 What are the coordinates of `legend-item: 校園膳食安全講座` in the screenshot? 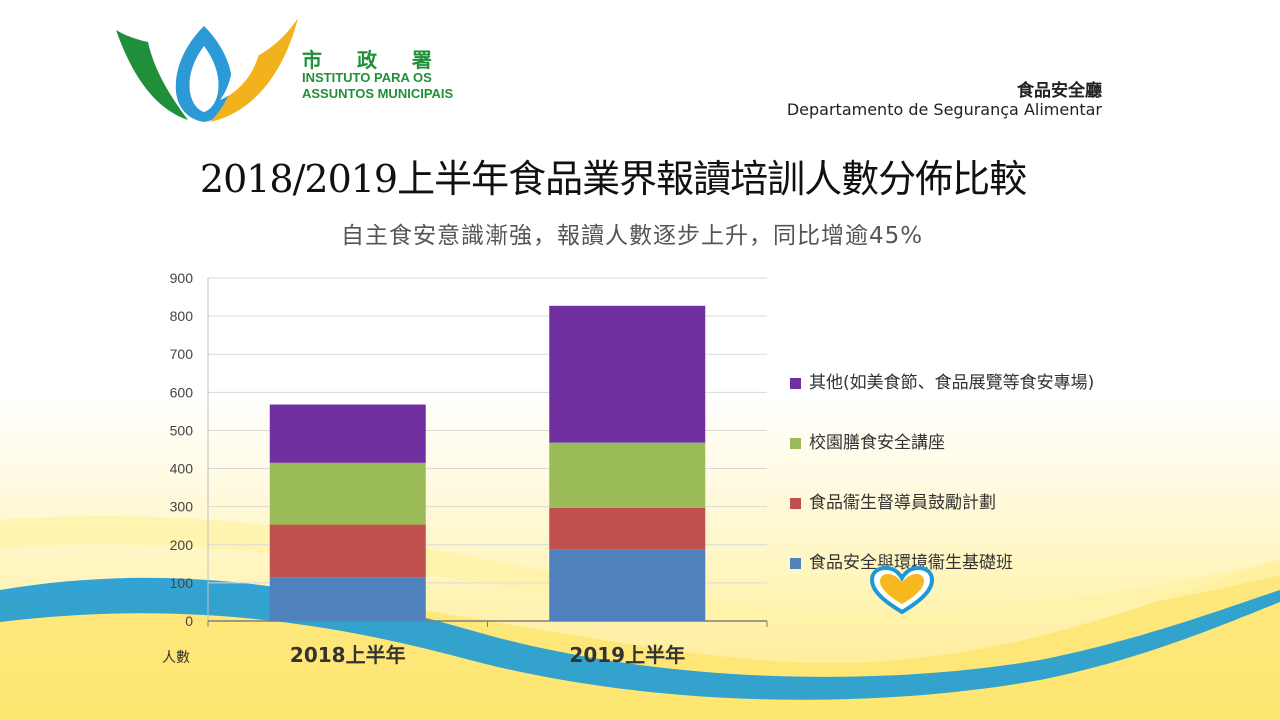 It's located at (945, 443).